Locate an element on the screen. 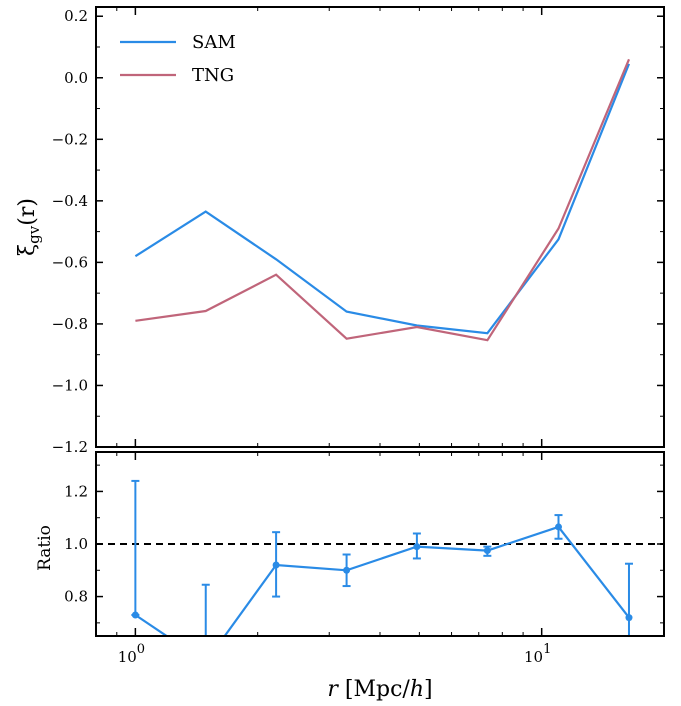 The width and height of the screenshot is (681, 706). y-tick-label: −1.2 is located at coordinates (70, 447).